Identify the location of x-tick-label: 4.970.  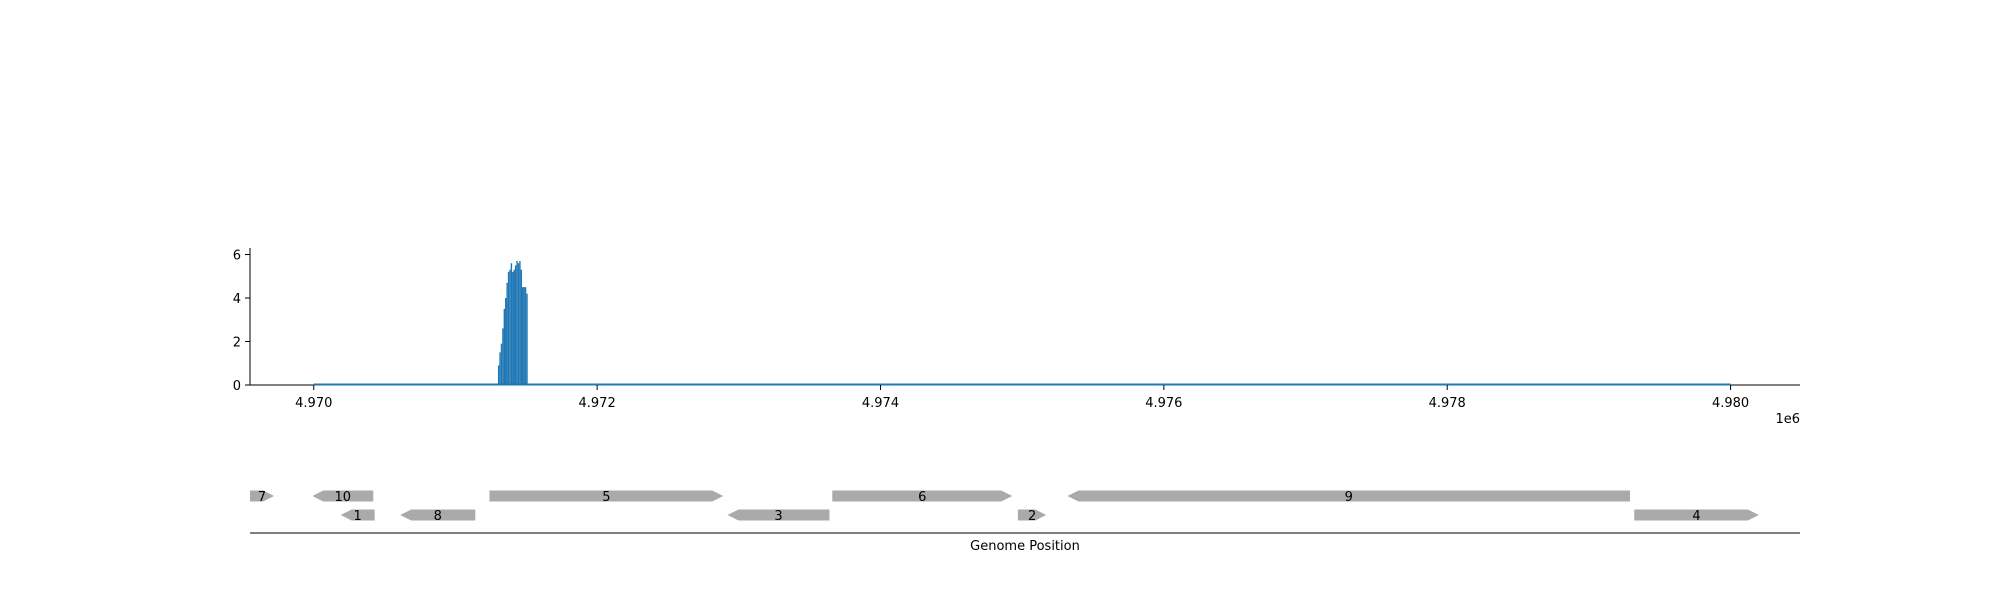
(313, 403).